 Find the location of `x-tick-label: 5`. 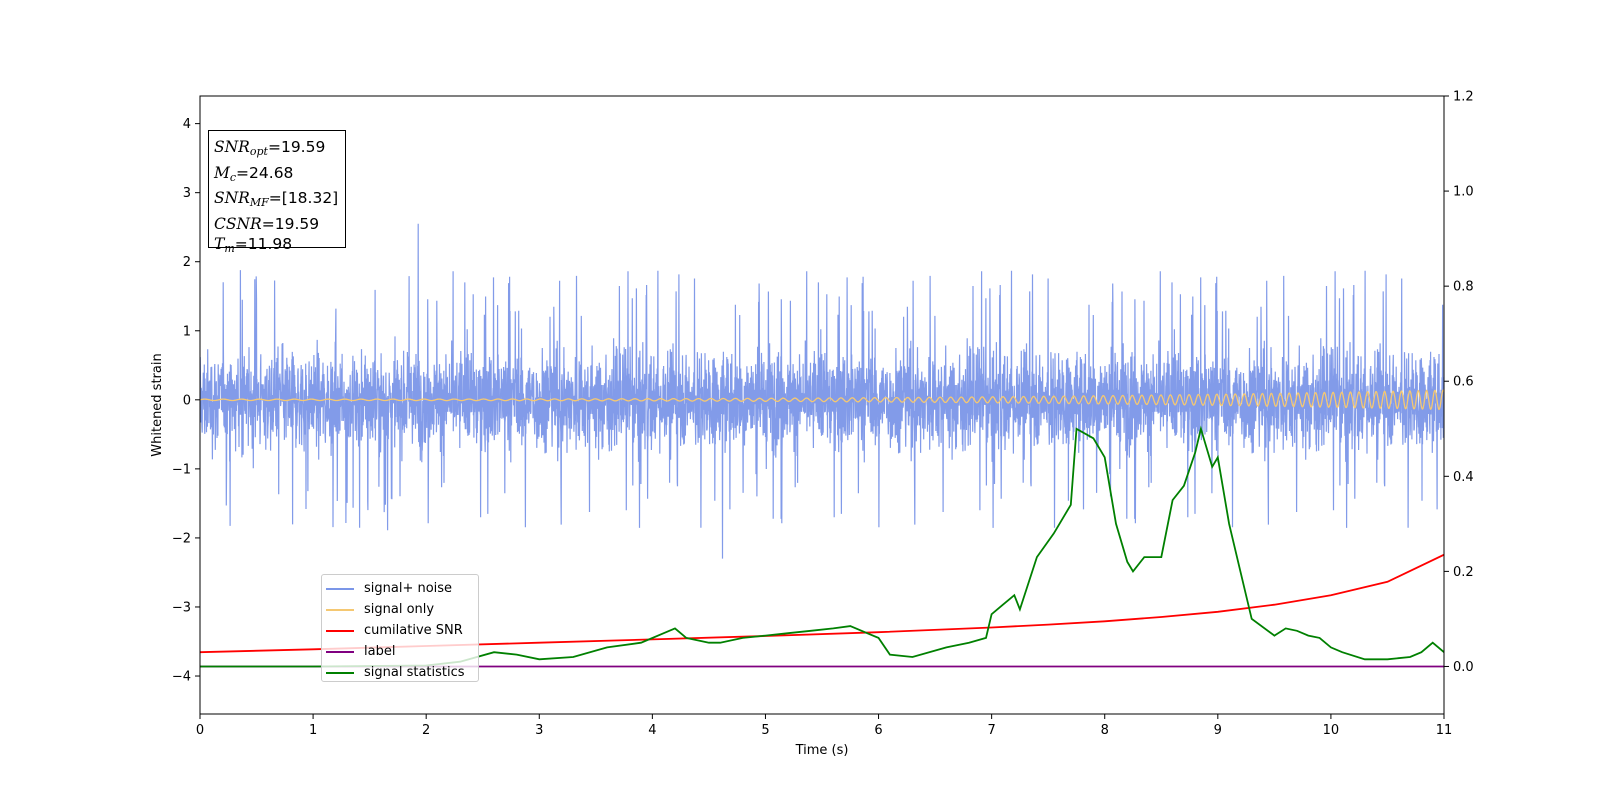

x-tick-label: 5 is located at coordinates (765, 730).